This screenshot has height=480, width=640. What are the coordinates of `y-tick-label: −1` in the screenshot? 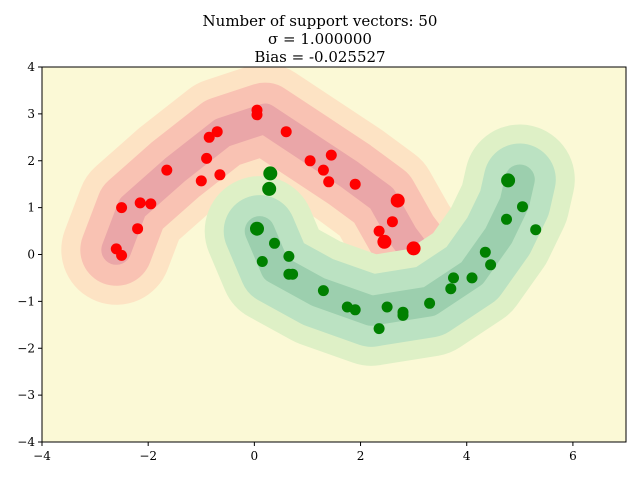 It's located at (26, 301).